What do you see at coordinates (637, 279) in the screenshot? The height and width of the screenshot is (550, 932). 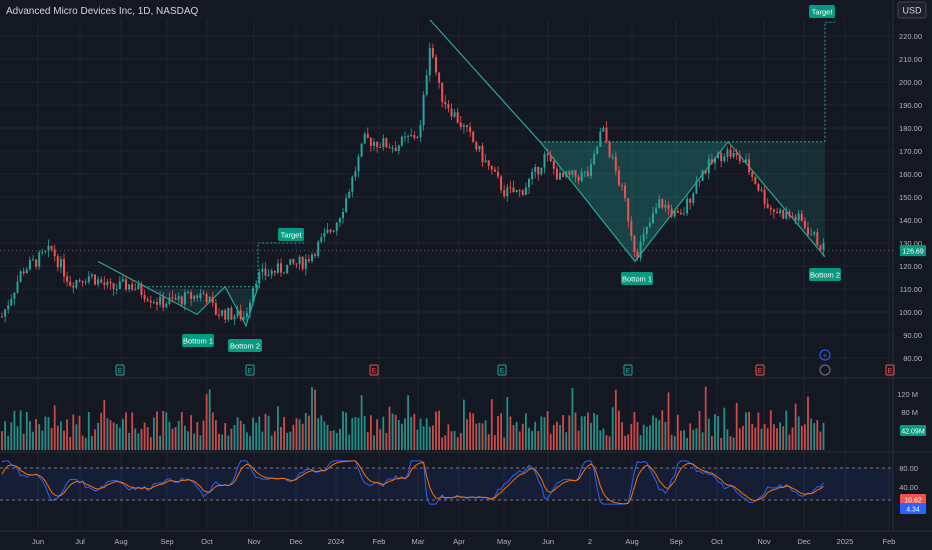 I see `bottom1-label-right-text: Bottom 1` at bounding box center [637, 279].